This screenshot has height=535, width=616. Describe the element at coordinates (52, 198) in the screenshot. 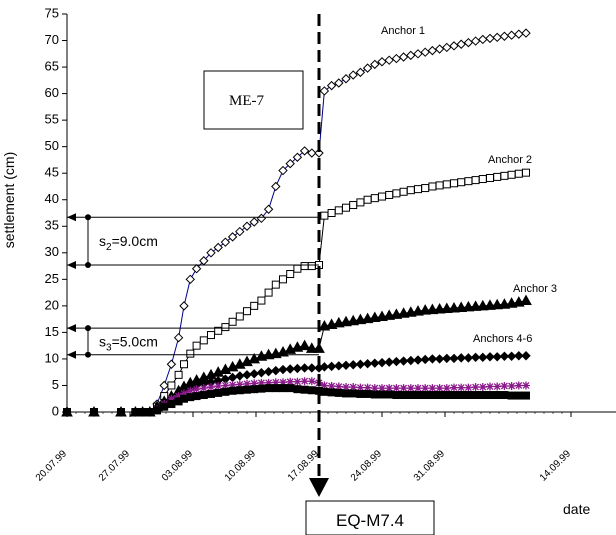

I see `y-tick-label: 40` at that location.